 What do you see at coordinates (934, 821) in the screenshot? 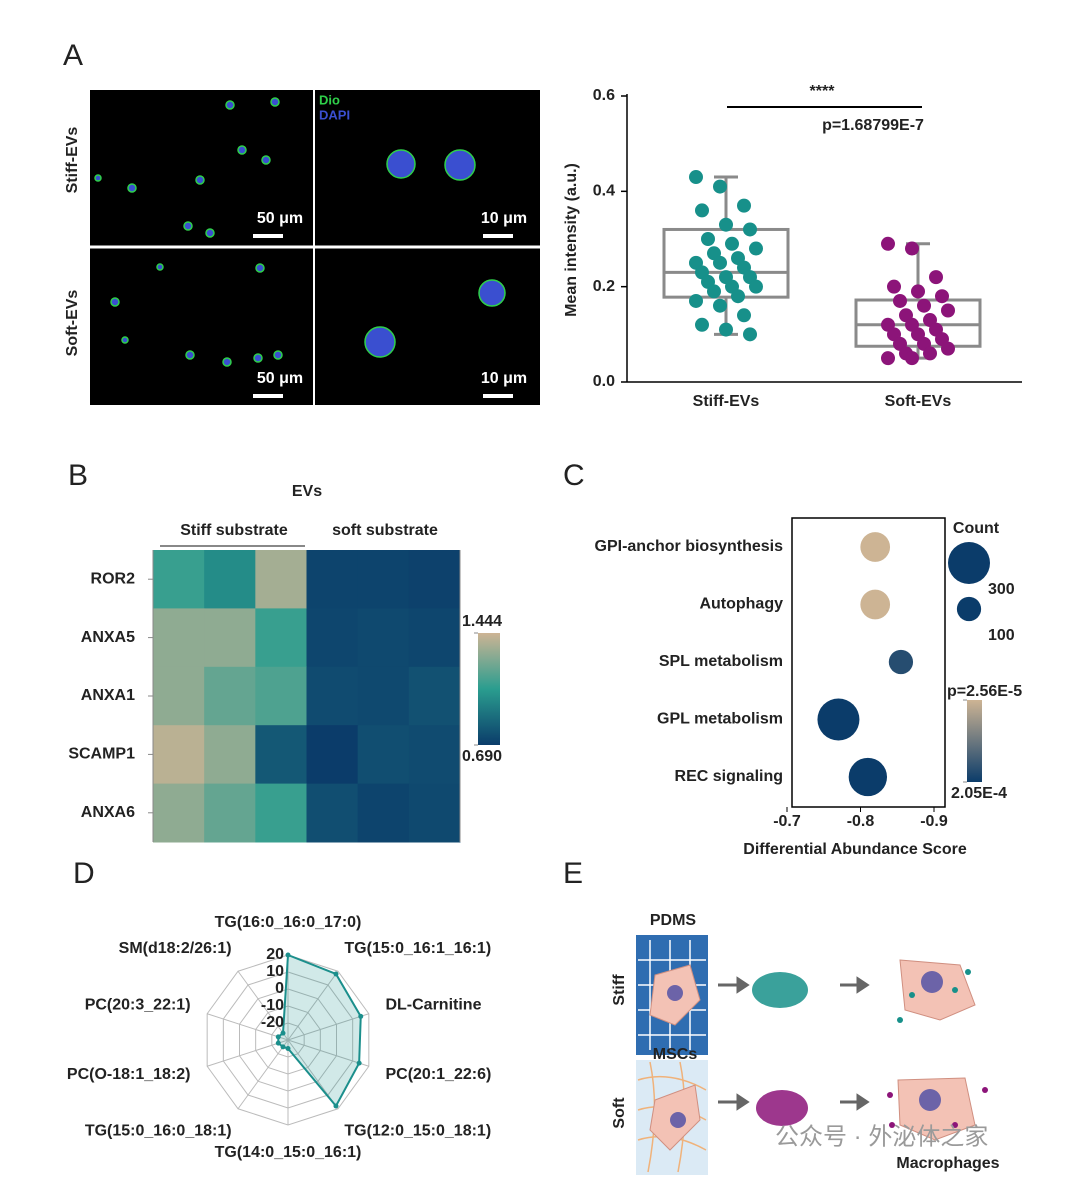
I see `x-tick-label: -0.9` at bounding box center [934, 821].